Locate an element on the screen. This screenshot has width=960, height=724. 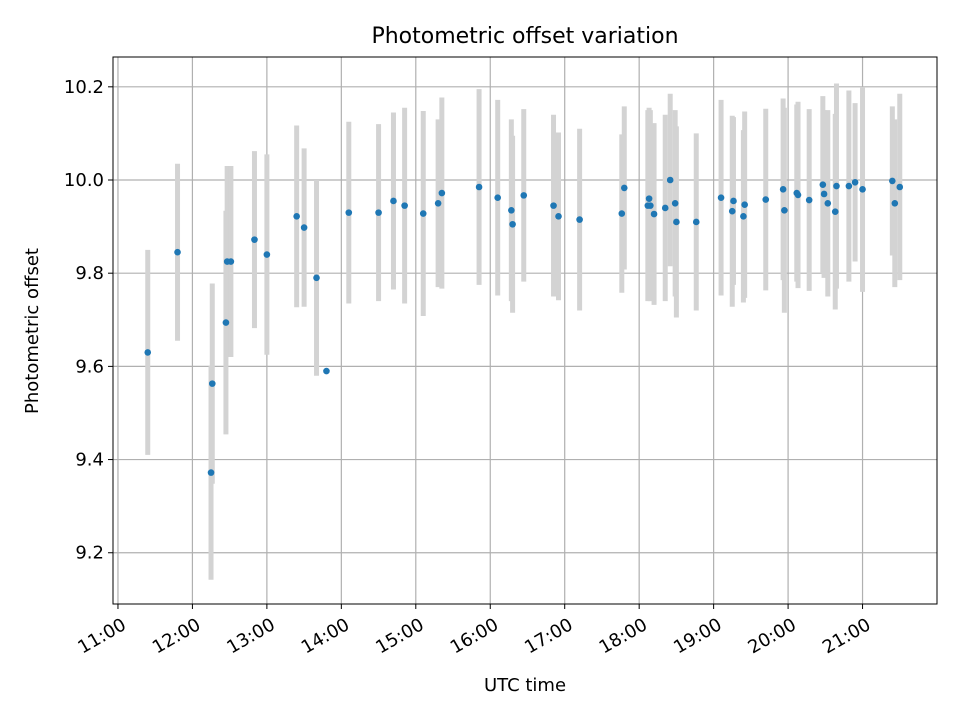
y-tick-label: 9.4 is located at coordinates (89, 460).